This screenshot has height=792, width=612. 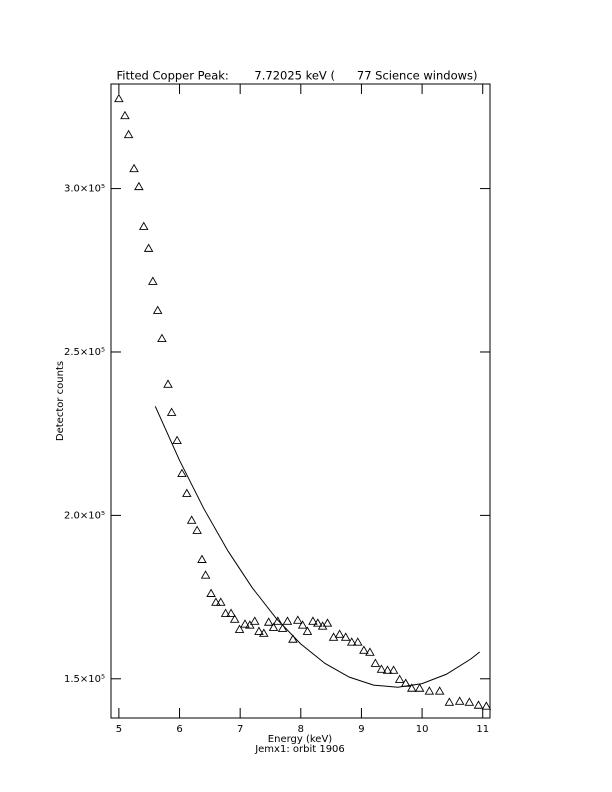 I want to click on y-tick-label: 1.5×10⁵, so click(x=84, y=679).